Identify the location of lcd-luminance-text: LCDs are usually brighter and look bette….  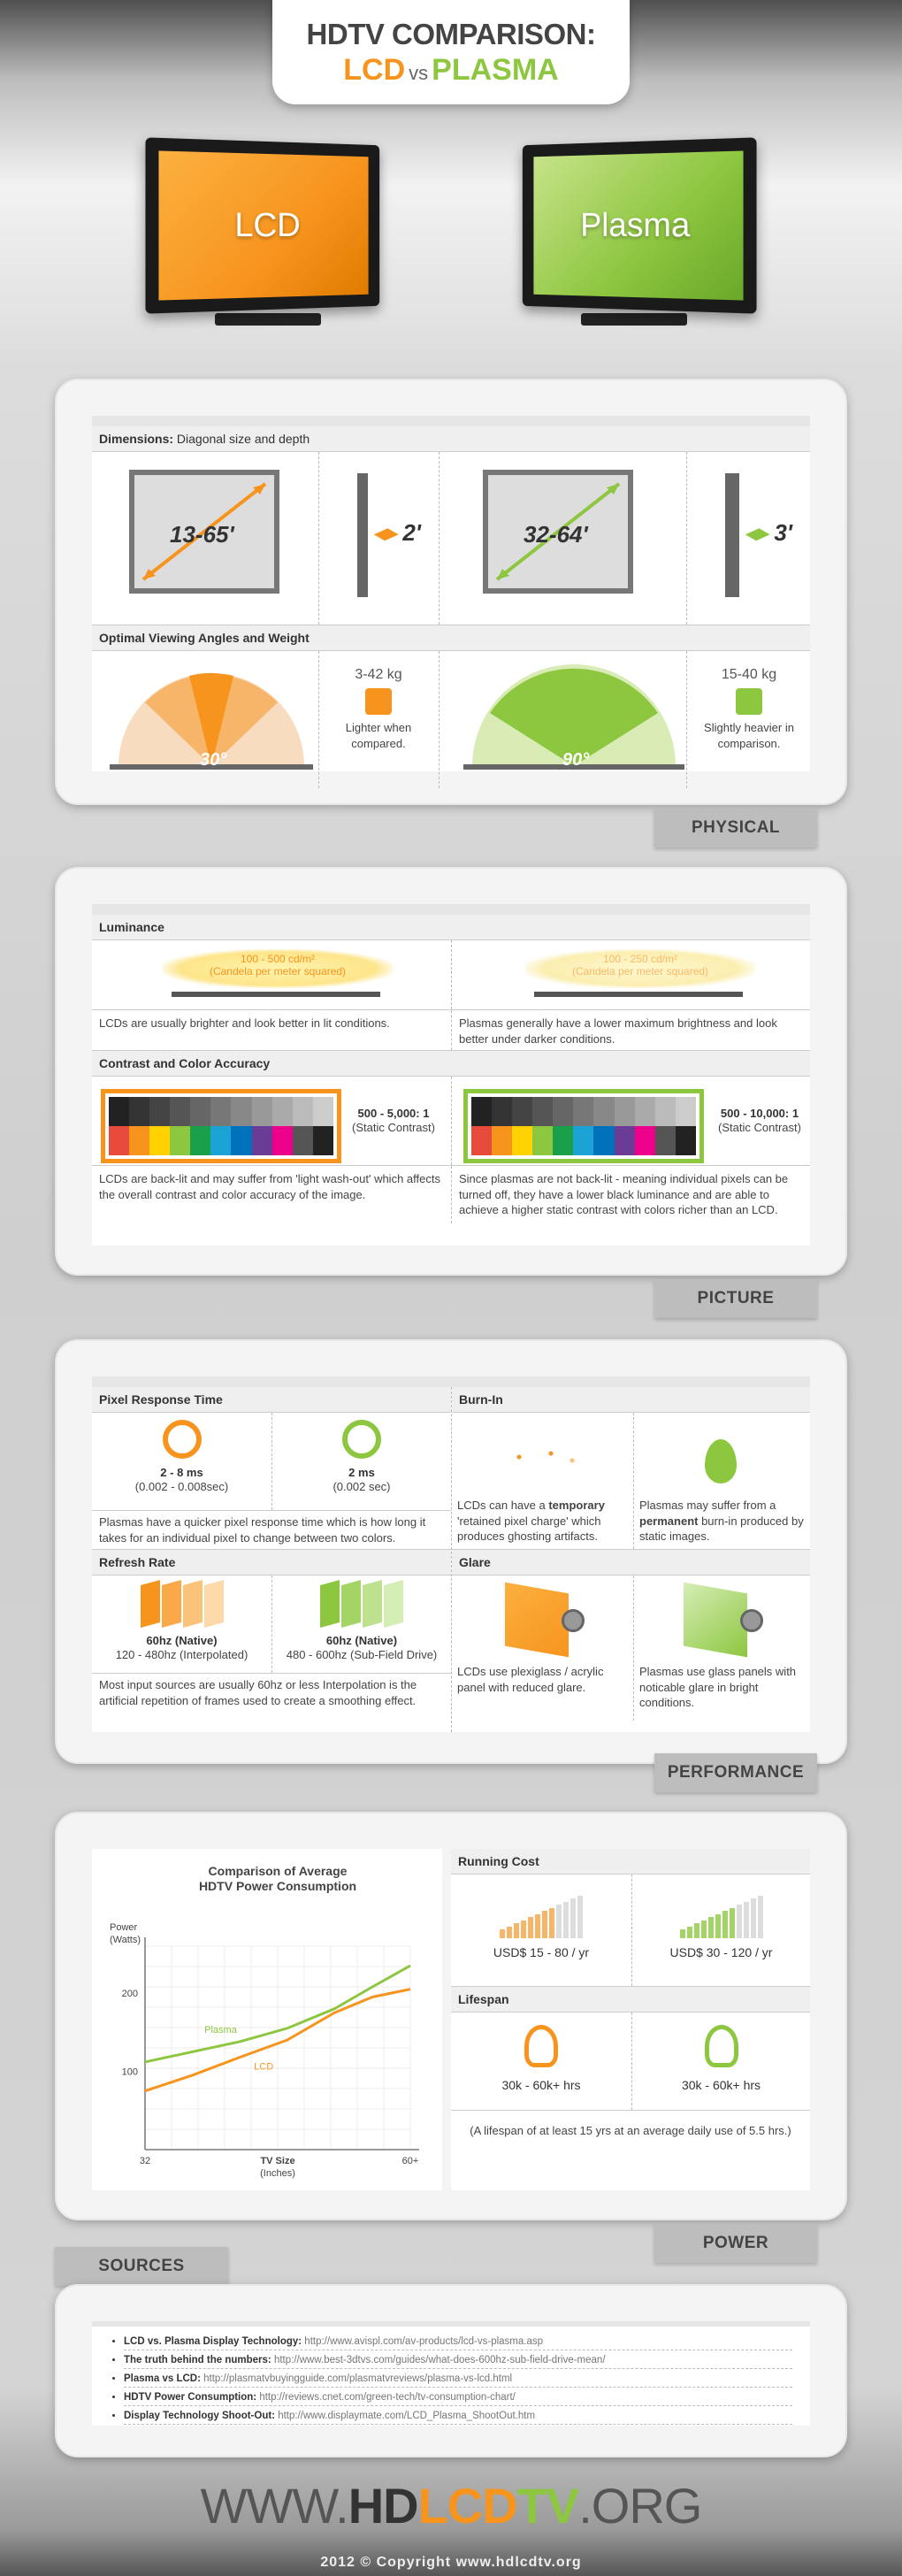
(271, 1030).